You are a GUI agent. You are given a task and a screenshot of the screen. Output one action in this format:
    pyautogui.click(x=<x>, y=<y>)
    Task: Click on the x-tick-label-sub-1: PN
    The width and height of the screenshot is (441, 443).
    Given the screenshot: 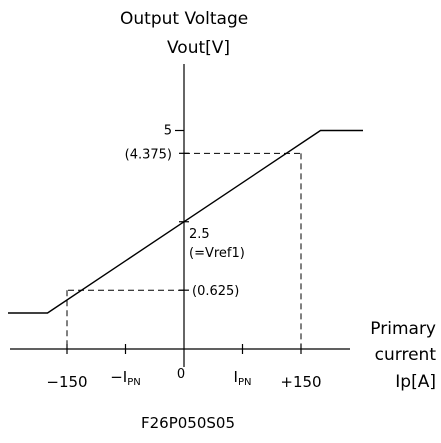 What is the action you would take?
    pyautogui.click(x=134, y=382)
    